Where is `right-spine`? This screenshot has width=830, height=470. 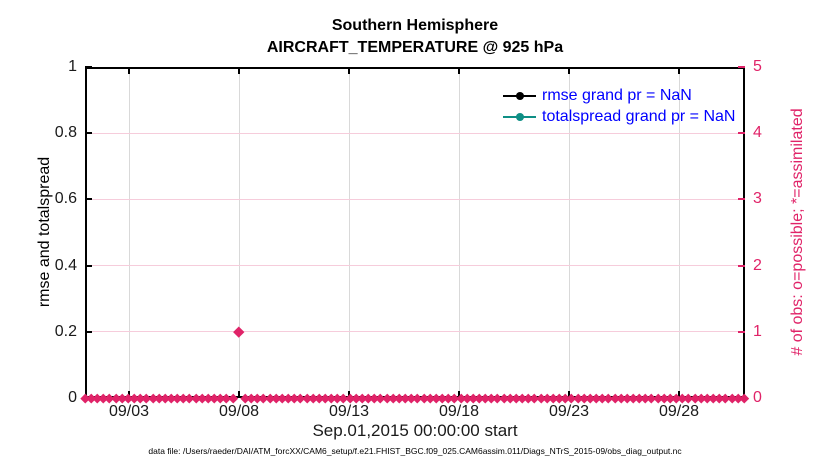
right-spine is located at coordinates (744, 232).